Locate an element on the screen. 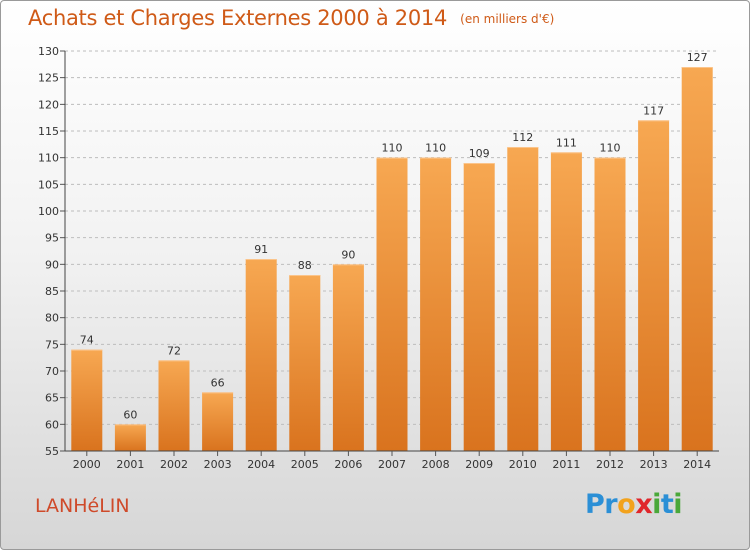  value-label: 91 is located at coordinates (261, 249).